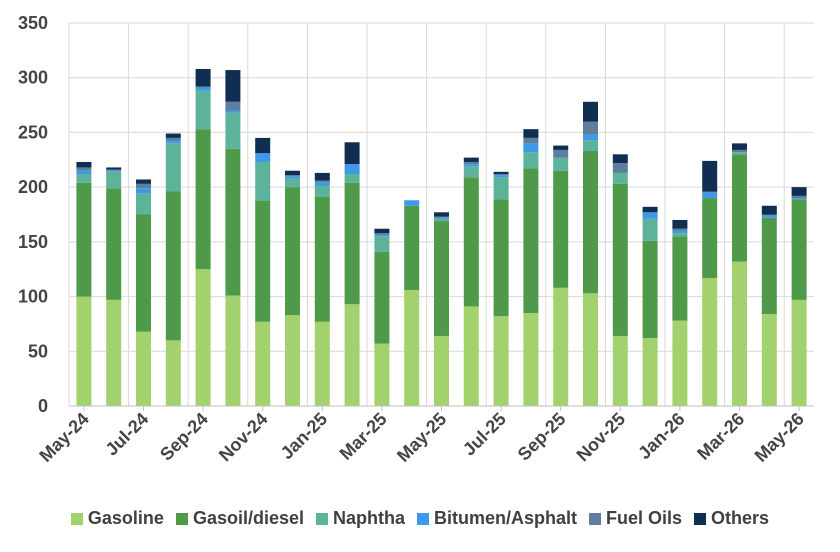 The height and width of the screenshot is (552, 840). I want to click on y-axis-tick-labels: 0 50 100 150 200 250 300 350, so click(33, 214).